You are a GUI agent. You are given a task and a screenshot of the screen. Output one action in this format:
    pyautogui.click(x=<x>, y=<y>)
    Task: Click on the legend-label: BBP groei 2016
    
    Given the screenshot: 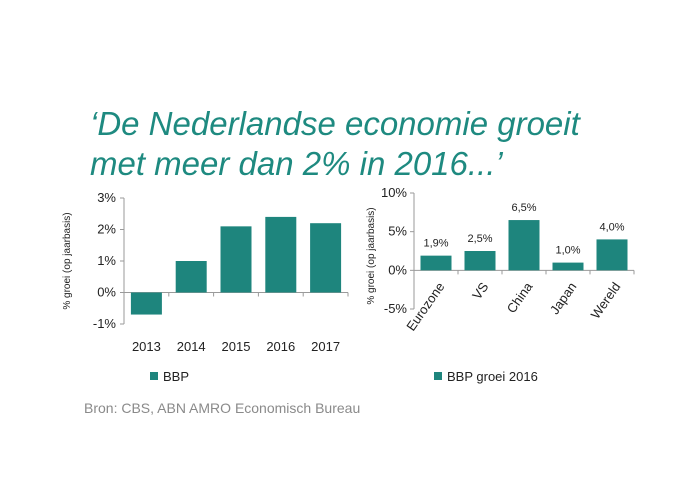 What is the action you would take?
    pyautogui.click(x=492, y=376)
    